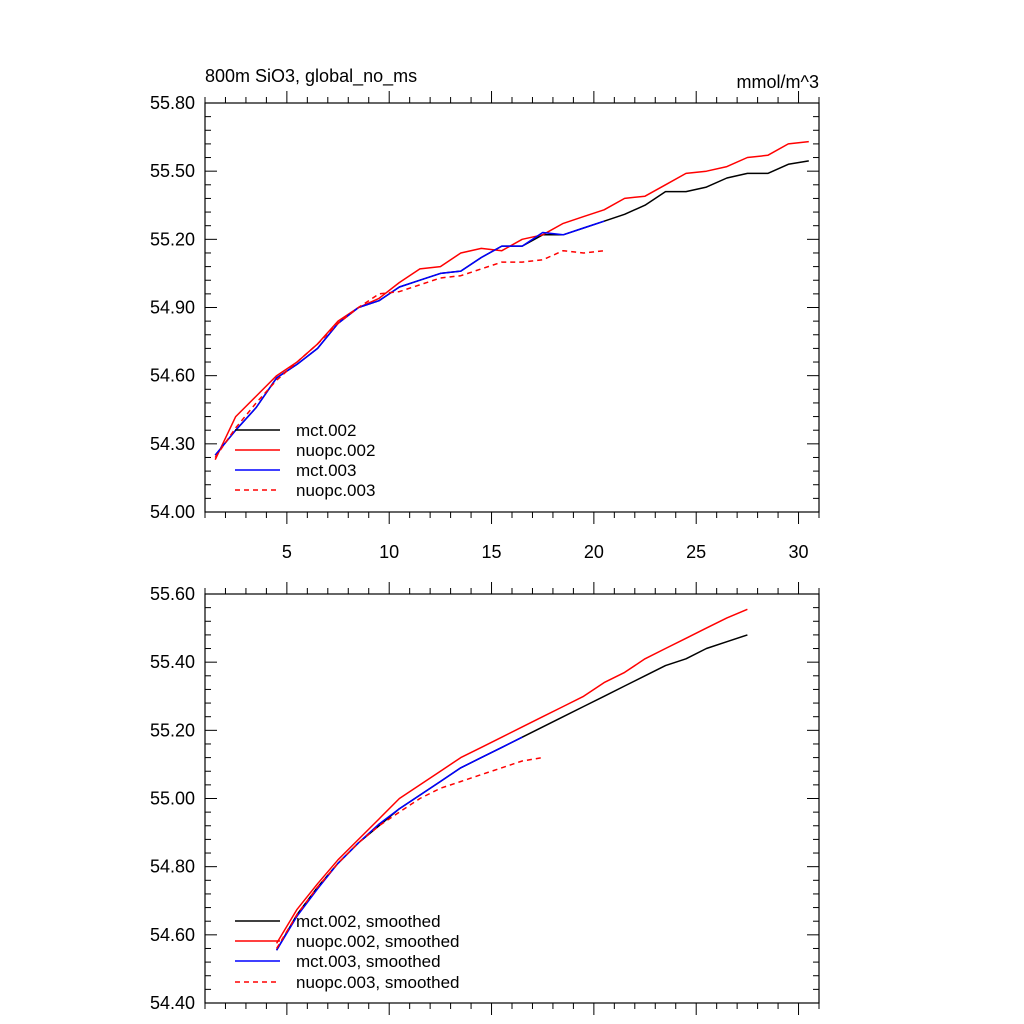 The image size is (1024, 1024). What do you see at coordinates (335, 490) in the screenshot?
I see `legend-label: nuopc.003` at bounding box center [335, 490].